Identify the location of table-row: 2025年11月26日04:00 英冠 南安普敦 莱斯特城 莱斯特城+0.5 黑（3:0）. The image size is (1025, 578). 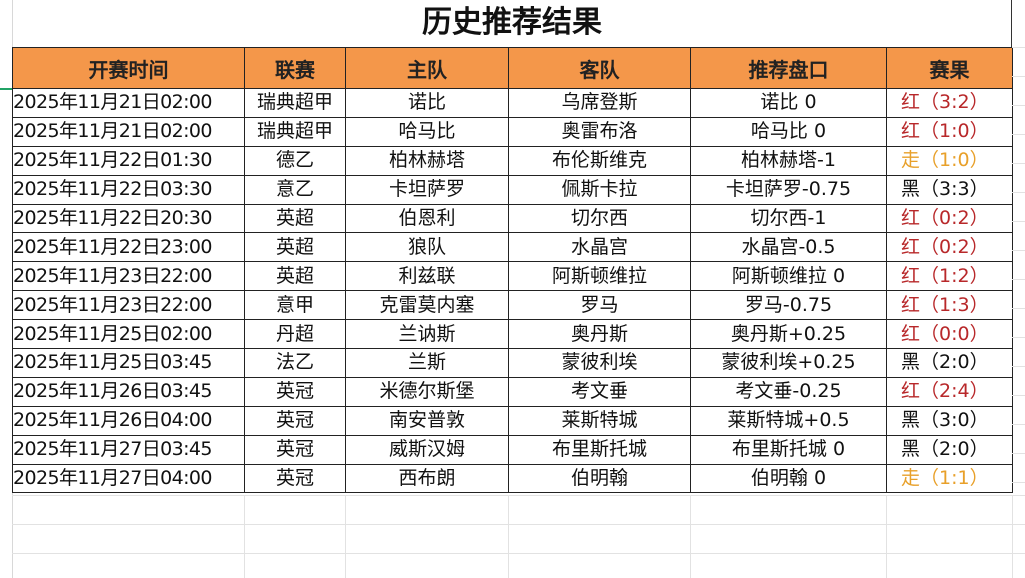
(512, 420).